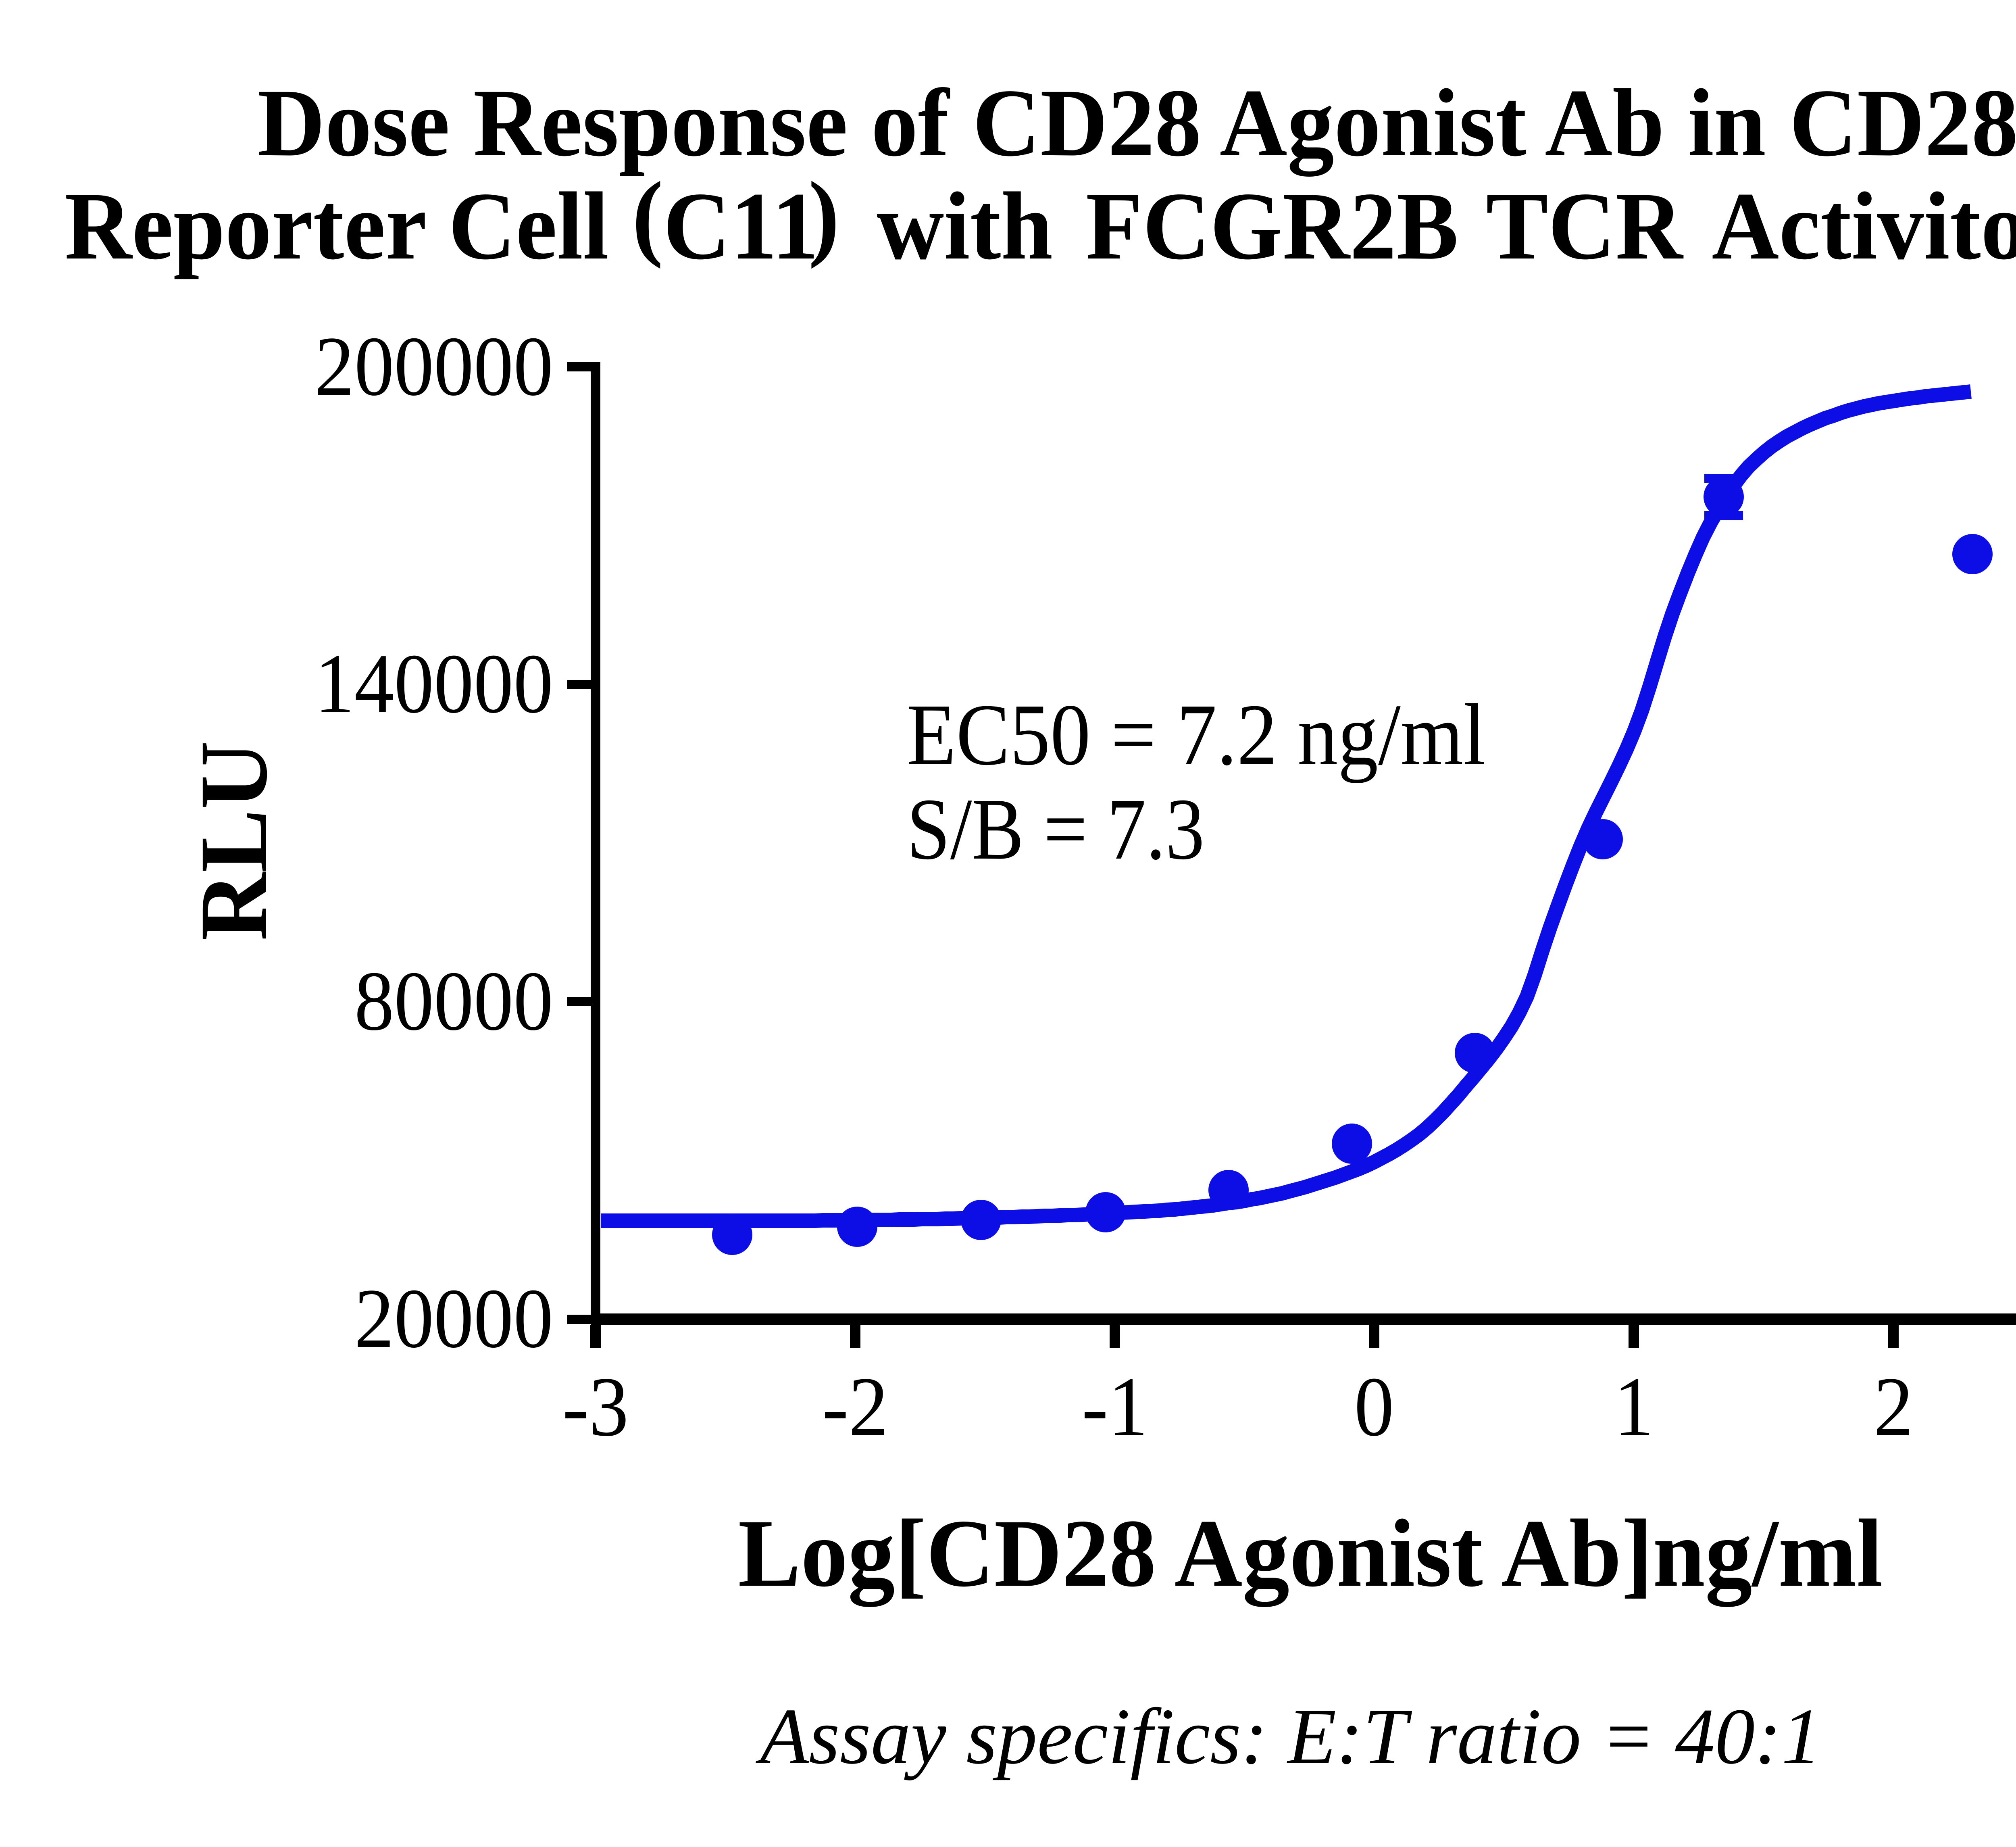 The width and height of the screenshot is (2016, 1847). What do you see at coordinates (434, 366) in the screenshot?
I see `svg-text: 200000` at bounding box center [434, 366].